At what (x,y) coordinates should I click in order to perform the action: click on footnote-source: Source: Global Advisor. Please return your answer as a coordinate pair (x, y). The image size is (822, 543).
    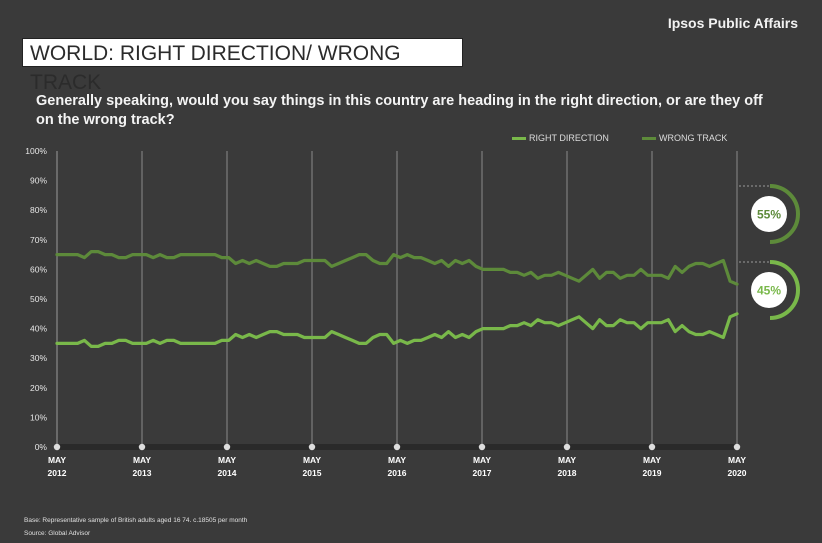
    Looking at the image, I should click on (57, 533).